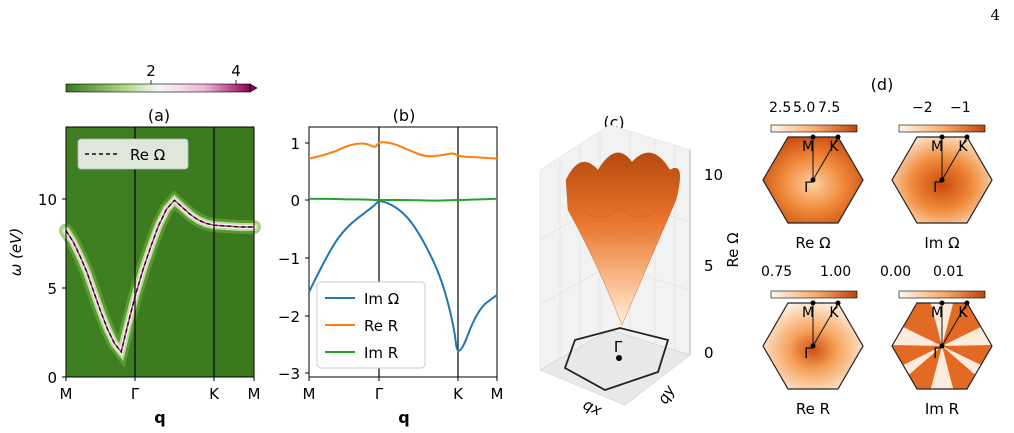 The image size is (1014, 433). What do you see at coordinates (289, 259) in the screenshot?
I see `y-tick-b-m1: −1` at bounding box center [289, 259].